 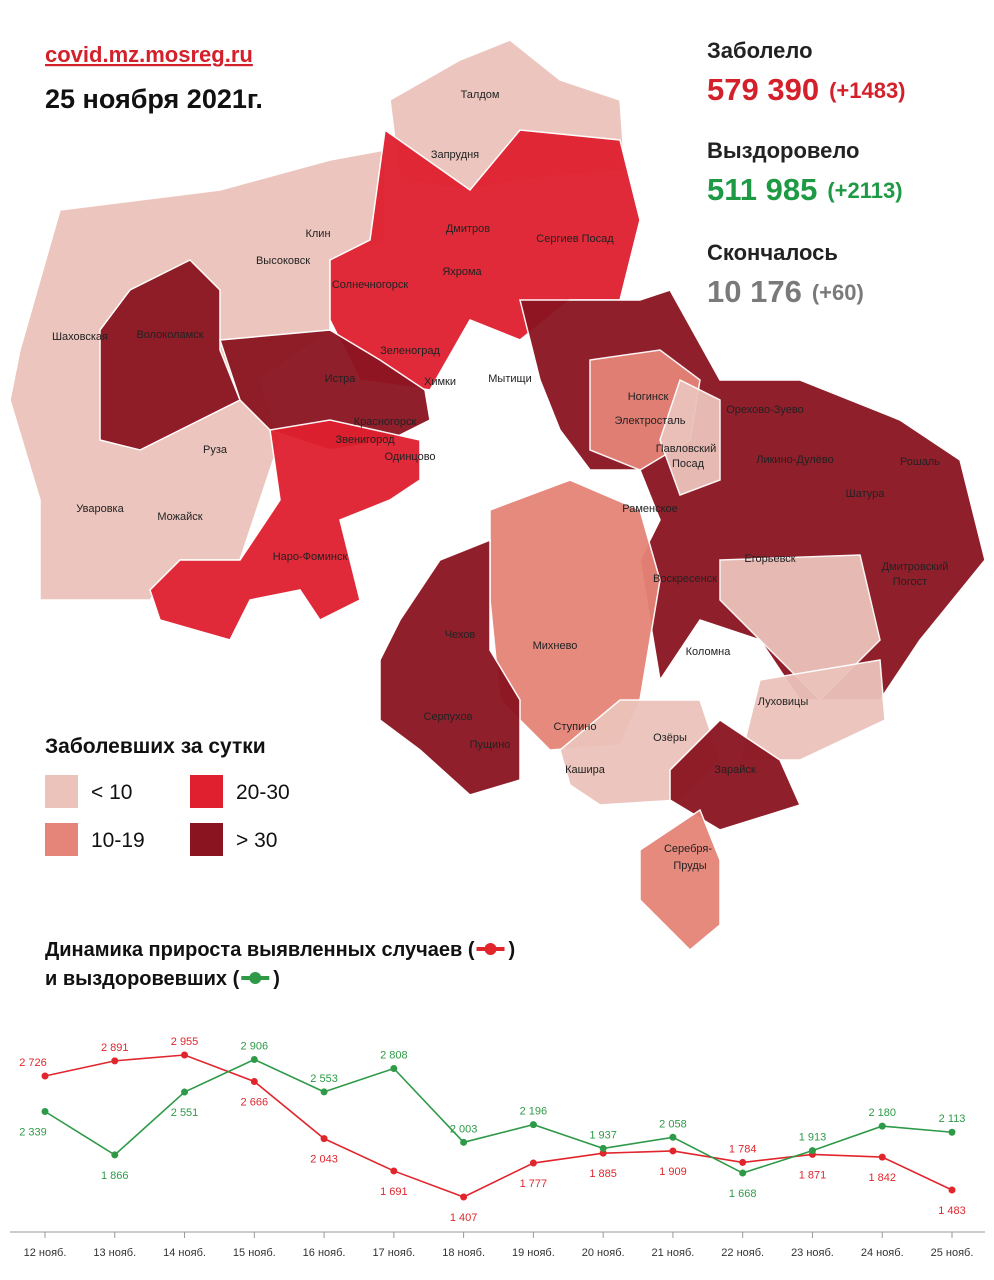 What do you see at coordinates (341, 379) in the screenshot?
I see `city-label: Истра` at bounding box center [341, 379].